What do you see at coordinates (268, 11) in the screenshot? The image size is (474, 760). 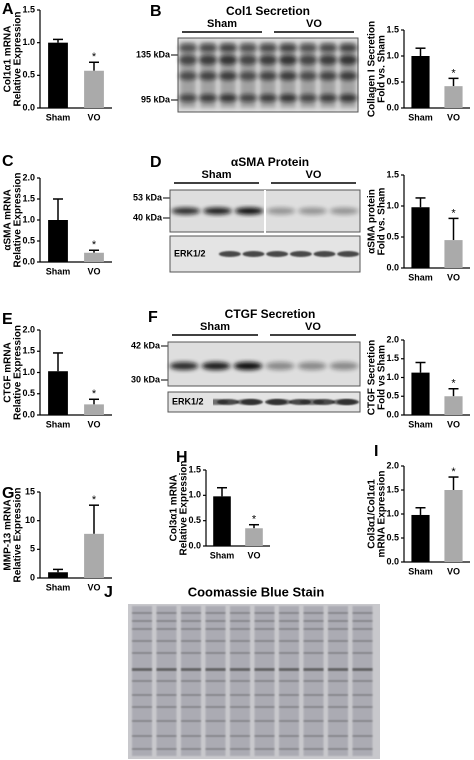 I see `blot-title: Col1 Secretion` at bounding box center [268, 11].